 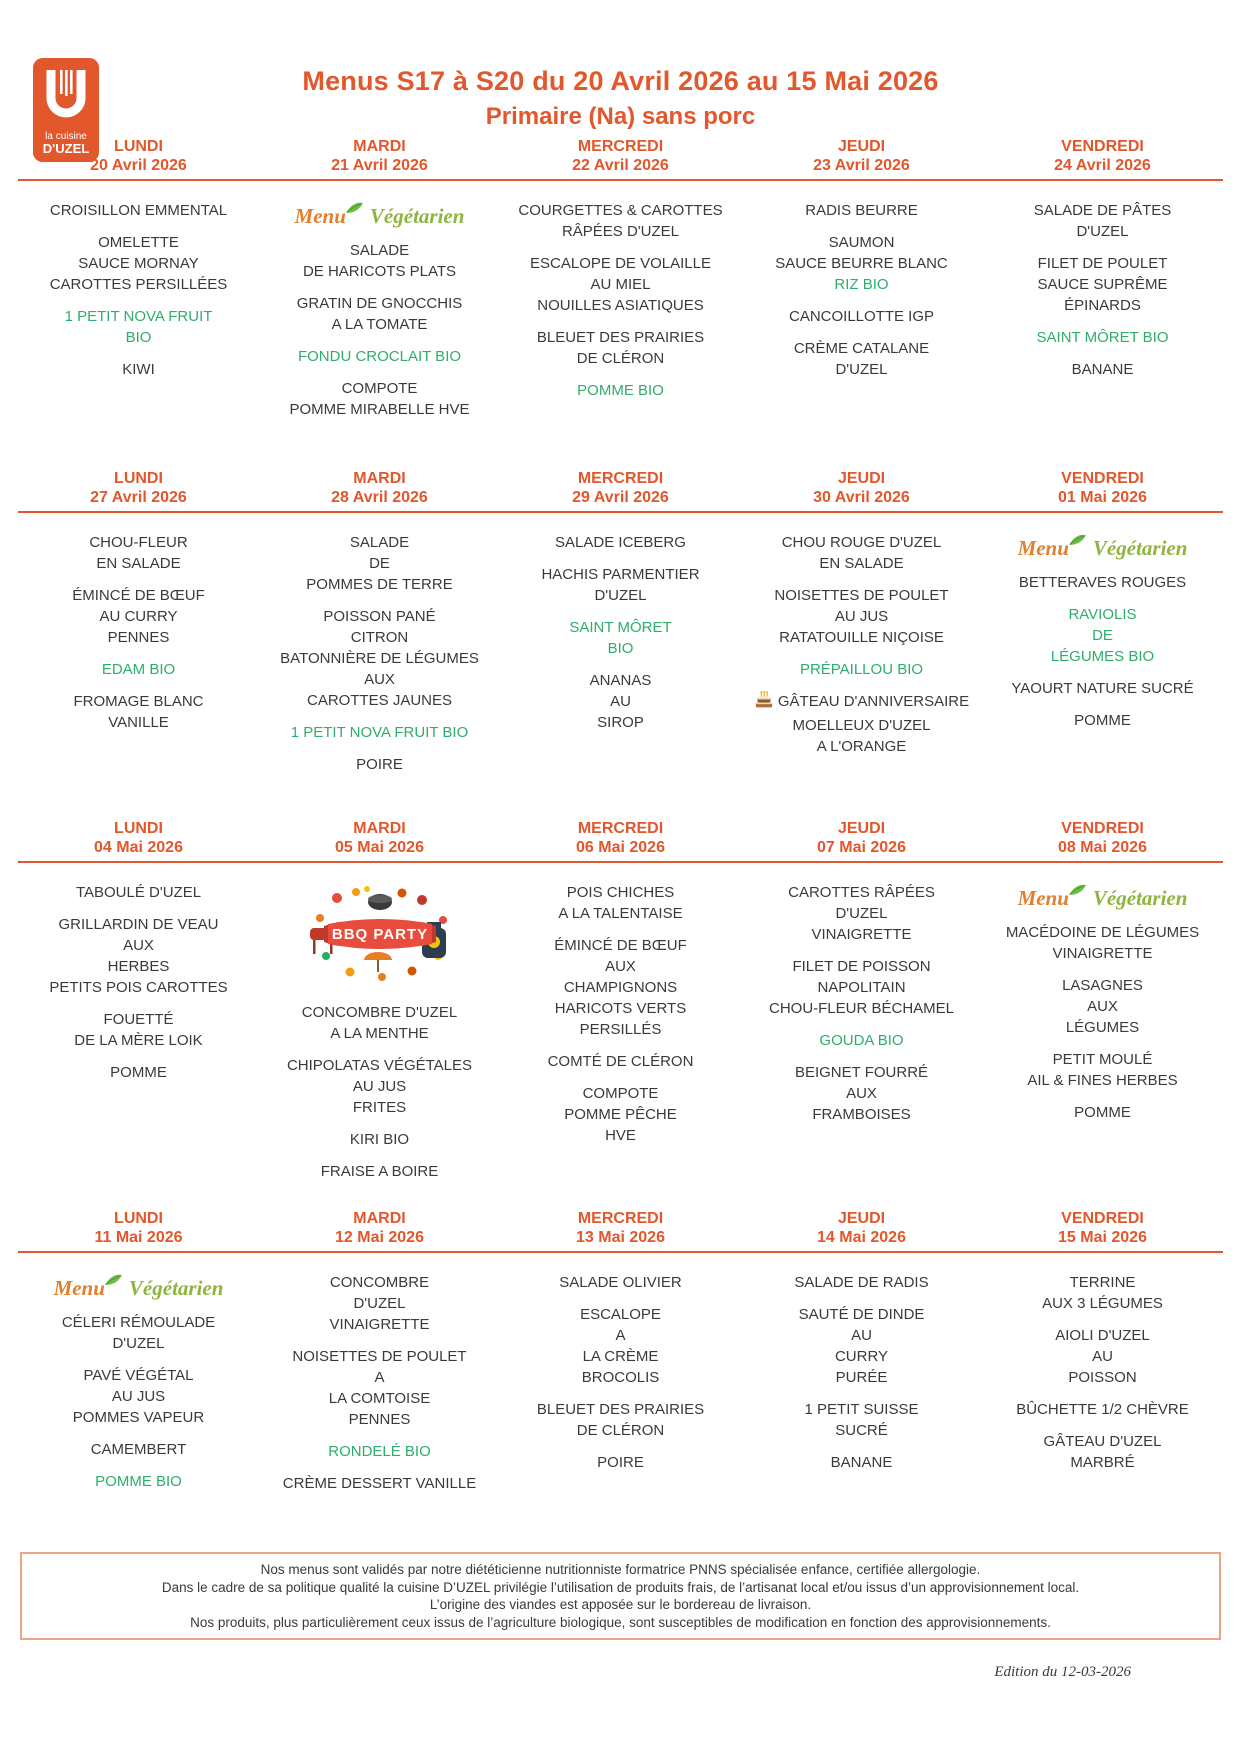 What do you see at coordinates (620, 847) in the screenshot?
I see `day-date: 06 Mai 2026` at bounding box center [620, 847].